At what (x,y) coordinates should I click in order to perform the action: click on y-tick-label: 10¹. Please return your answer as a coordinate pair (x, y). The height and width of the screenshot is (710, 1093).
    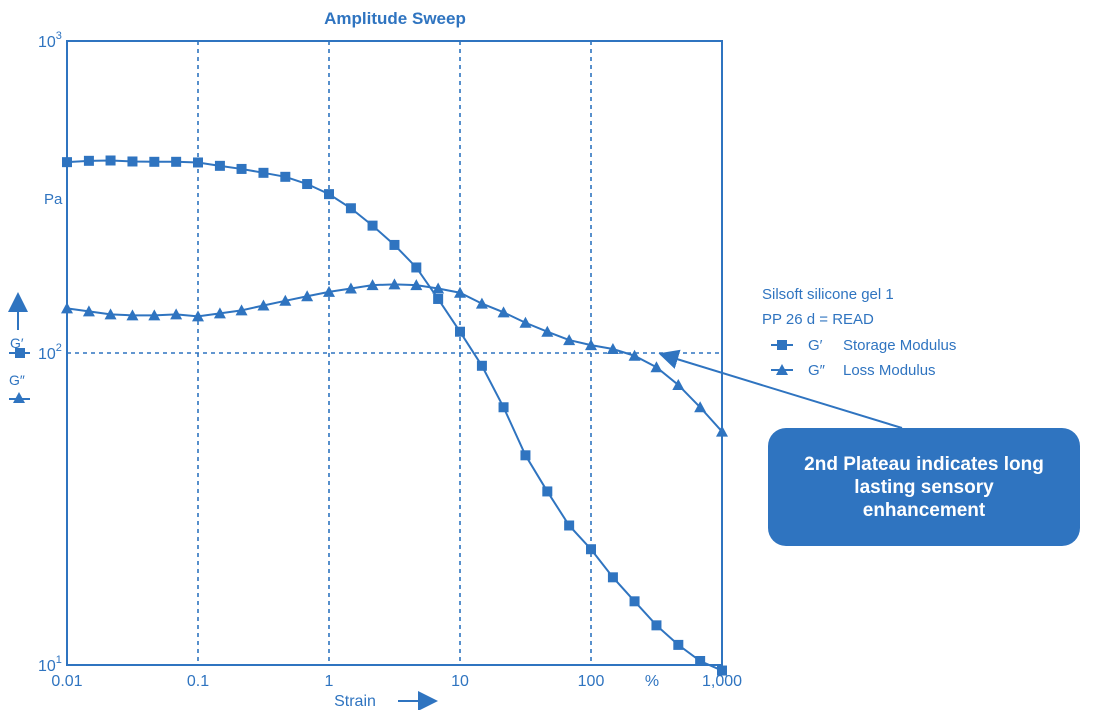
    Looking at the image, I should click on (50, 664).